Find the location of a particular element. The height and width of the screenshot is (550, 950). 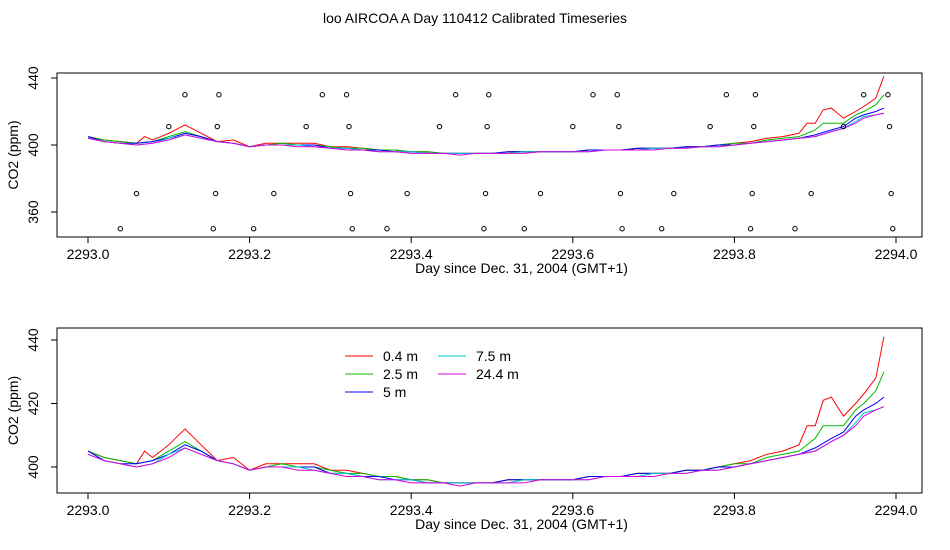

legend-label: 0.4 m is located at coordinates (400, 356).